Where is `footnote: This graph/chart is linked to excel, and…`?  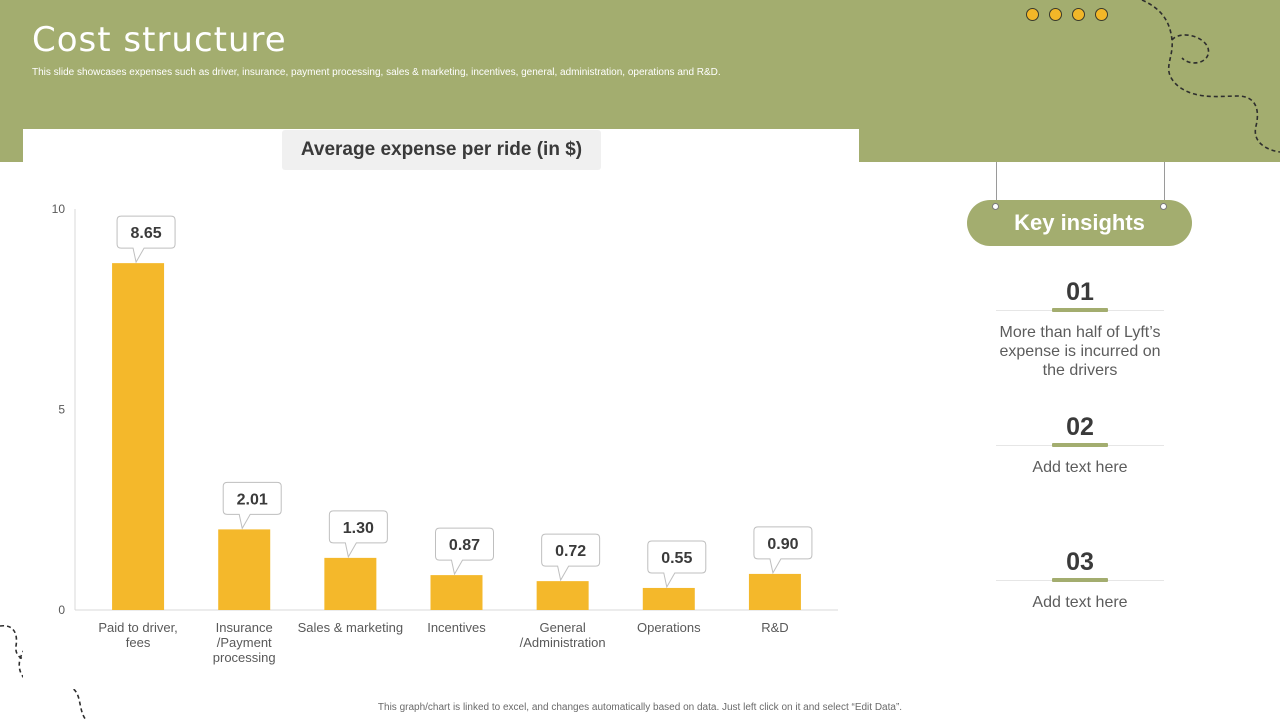
footnote: This graph/chart is linked to excel, and… is located at coordinates (640, 707).